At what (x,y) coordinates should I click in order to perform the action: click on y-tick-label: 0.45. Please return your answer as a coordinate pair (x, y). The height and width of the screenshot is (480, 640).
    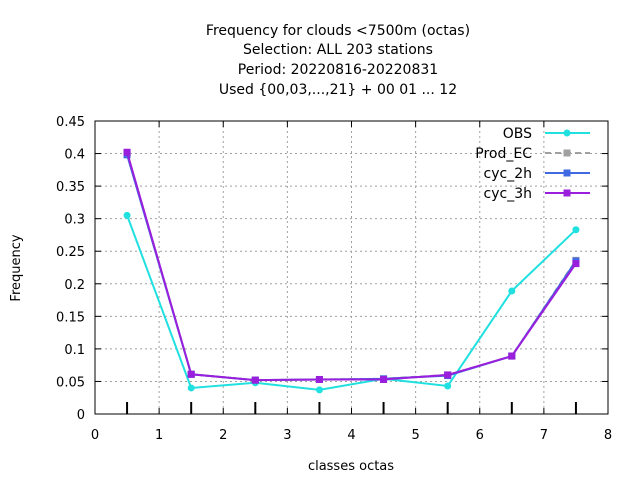
    Looking at the image, I should click on (70, 122).